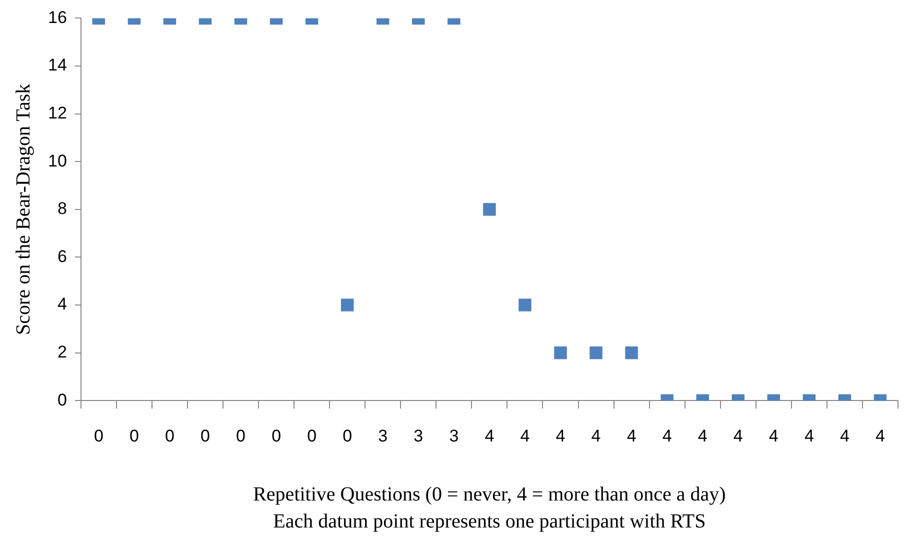 The image size is (907, 543). Describe the element at coordinates (489, 521) in the screenshot. I see `text: Each datum point represents one participant with RTS` at that location.